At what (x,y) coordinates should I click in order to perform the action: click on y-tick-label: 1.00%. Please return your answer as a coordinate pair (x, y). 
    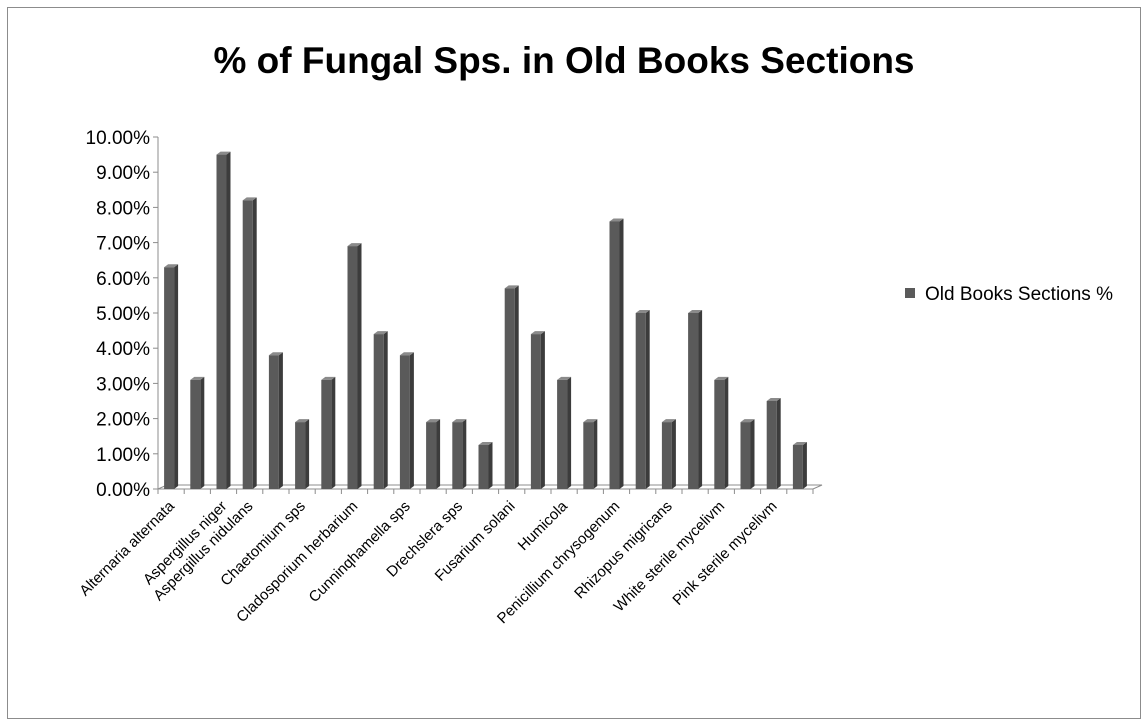
    Looking at the image, I should click on (123, 455).